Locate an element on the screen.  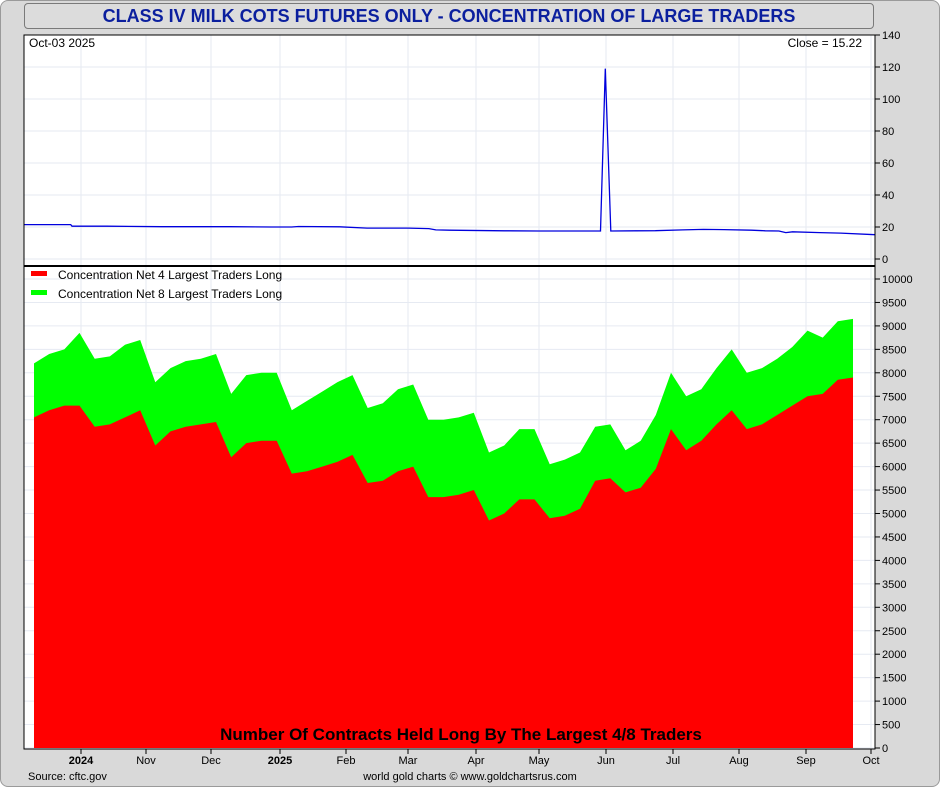
legend-swatch-net8 is located at coordinates (39, 292).